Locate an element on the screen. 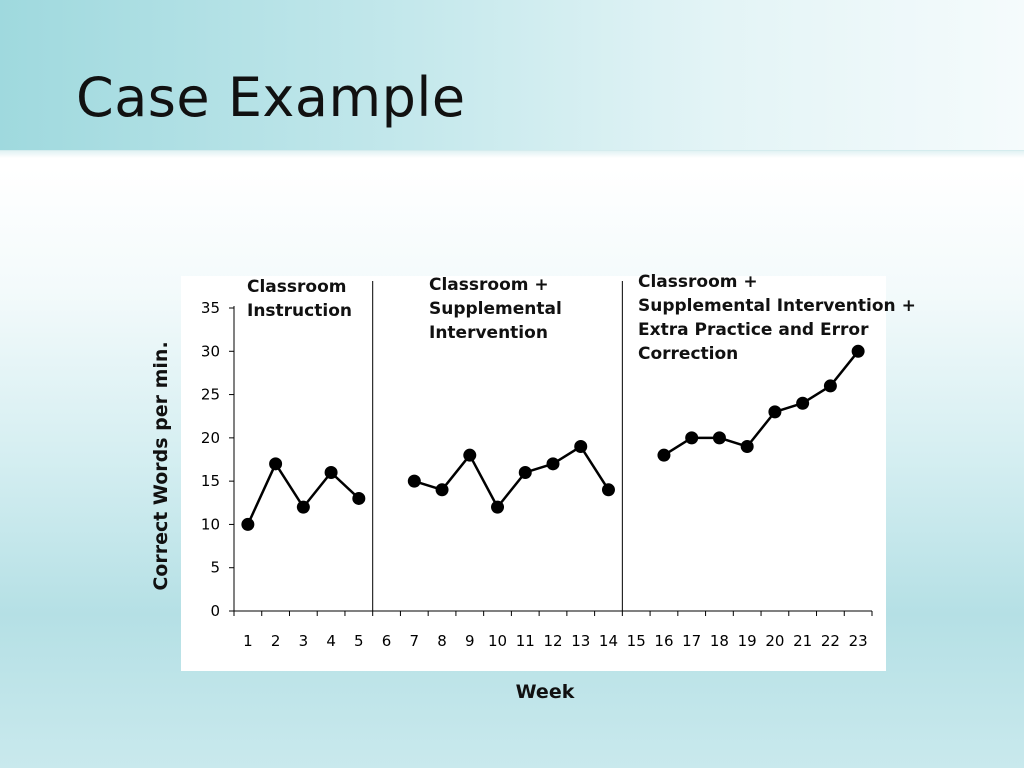 The image size is (1024, 768). x-tick-label: 12 is located at coordinates (552, 641).